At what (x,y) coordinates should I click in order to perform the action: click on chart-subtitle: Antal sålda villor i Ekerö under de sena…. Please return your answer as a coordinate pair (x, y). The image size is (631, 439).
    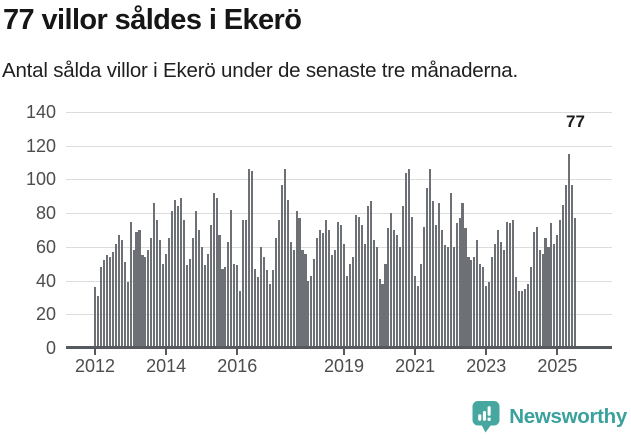
    Looking at the image, I should click on (260, 70).